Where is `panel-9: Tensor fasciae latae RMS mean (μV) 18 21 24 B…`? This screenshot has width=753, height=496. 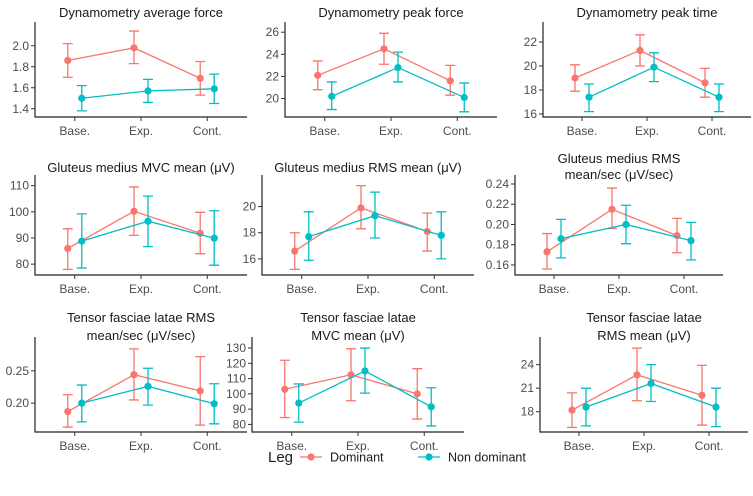
panel-9: Tensor fasciae latae RMS mean (μV) 18 21 24 B… is located at coordinates (634, 381).